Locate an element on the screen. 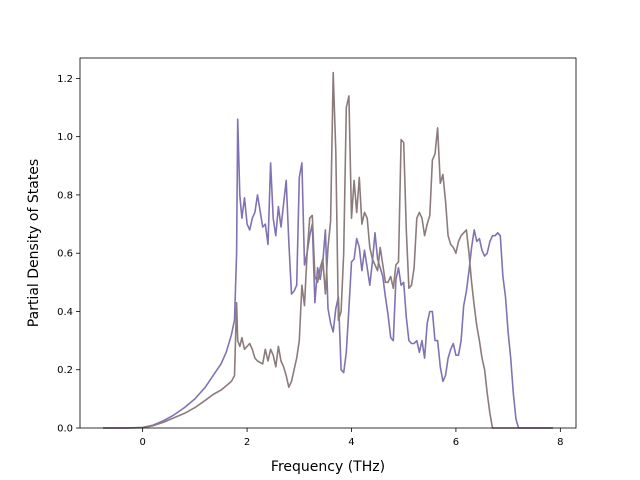 The image size is (640, 480). y-axis: 0.0 0.2 0.4 0.6 0.8 1.0 1.2 is located at coordinates (68, 254).